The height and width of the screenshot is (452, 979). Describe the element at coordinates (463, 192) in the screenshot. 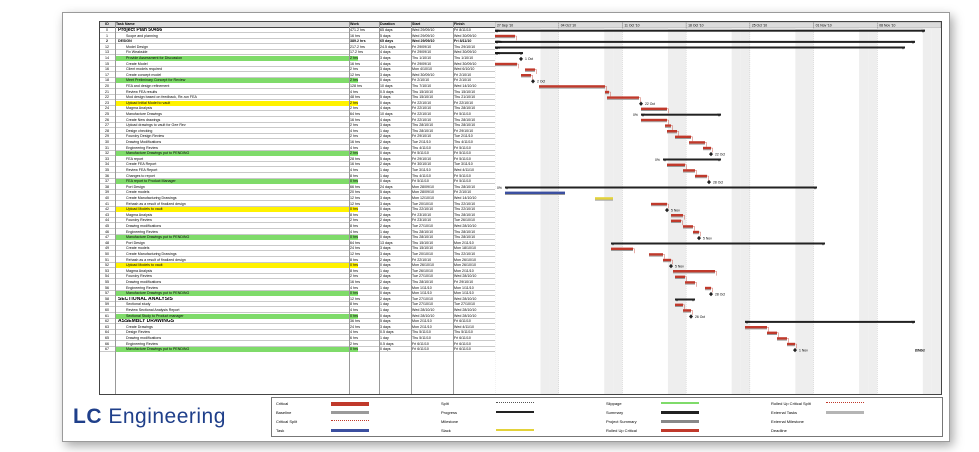

I see `task-finish: Fri 2/10/10` at that location.